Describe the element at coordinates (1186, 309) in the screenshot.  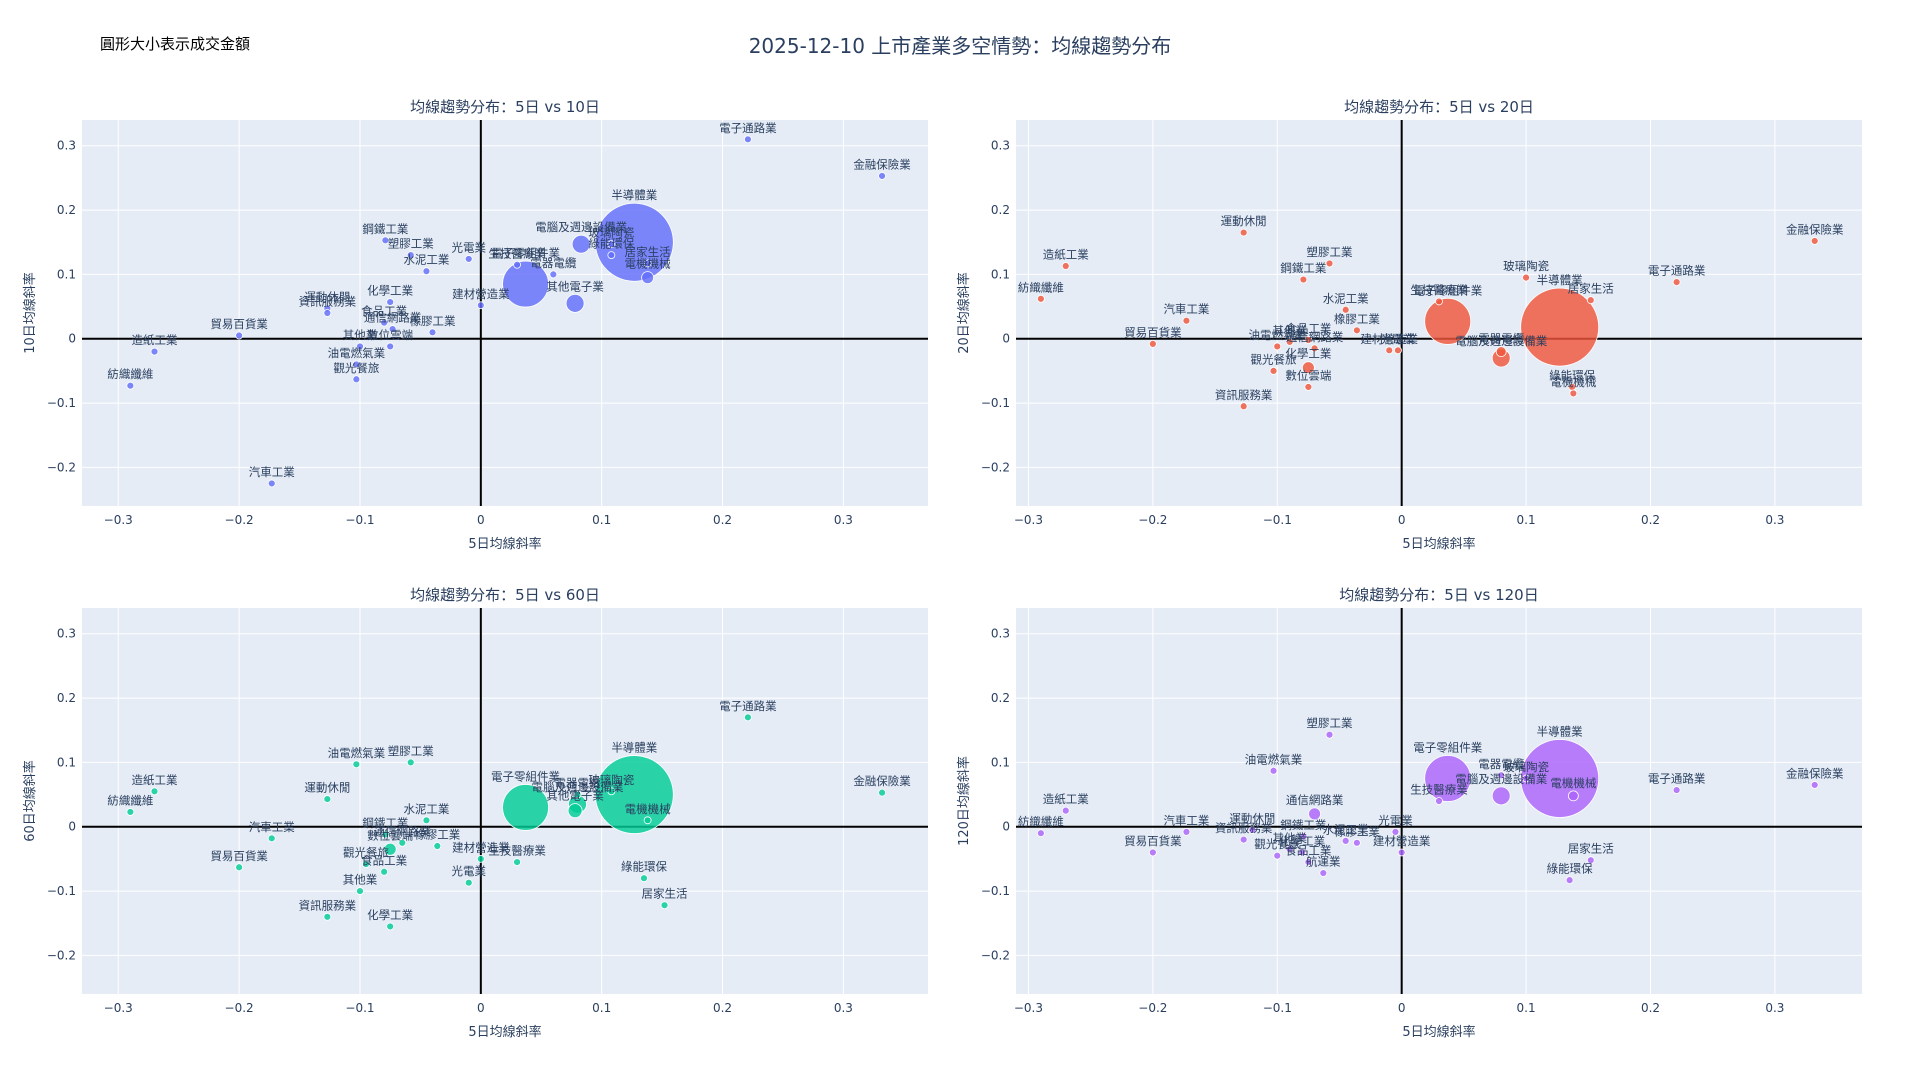
I see `point-label: 汽車工業` at that location.